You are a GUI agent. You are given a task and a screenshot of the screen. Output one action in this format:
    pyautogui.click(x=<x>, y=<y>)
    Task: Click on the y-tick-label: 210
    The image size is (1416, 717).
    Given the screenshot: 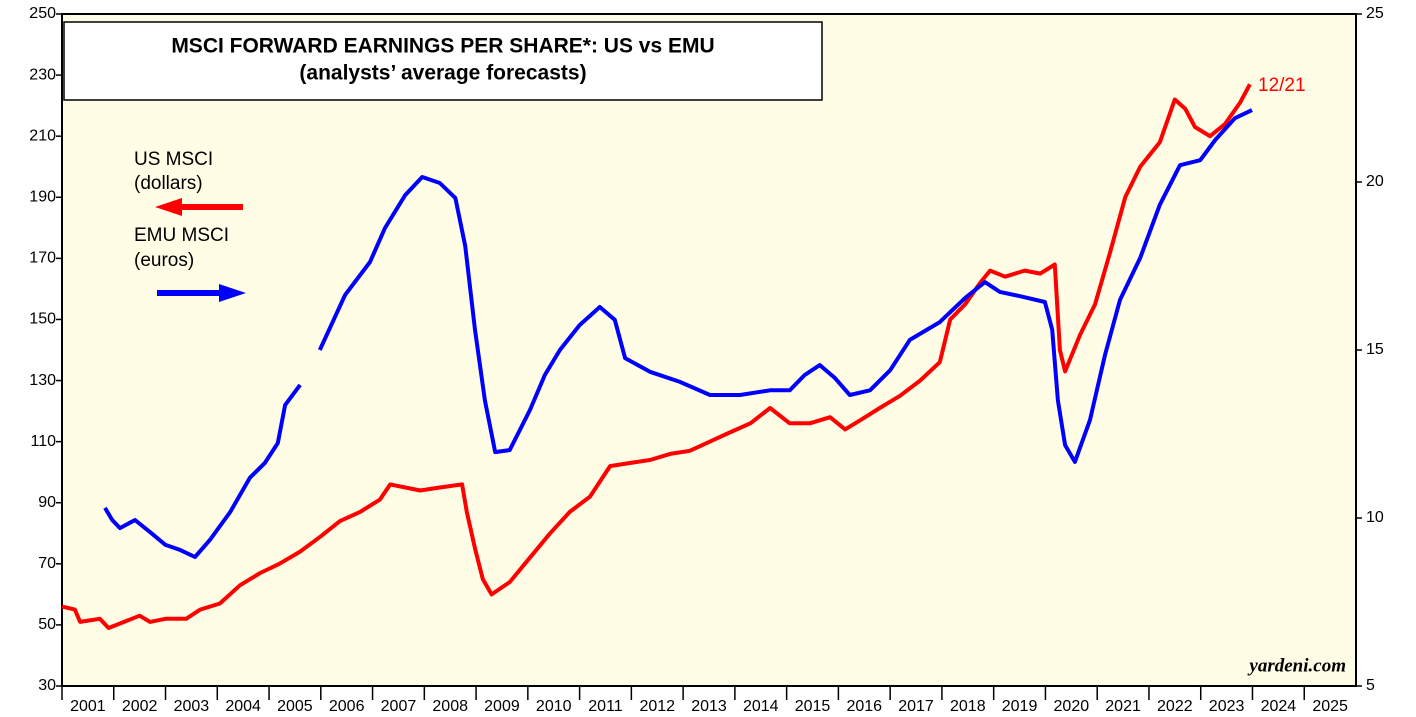 What is the action you would take?
    pyautogui.click(x=42, y=135)
    